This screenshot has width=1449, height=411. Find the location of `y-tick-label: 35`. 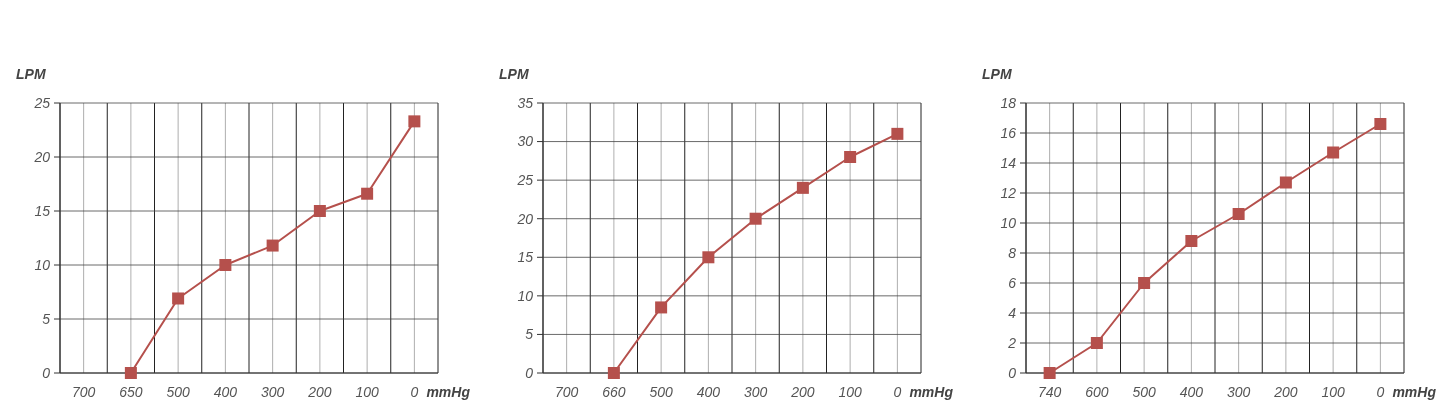

y-tick-label: 35 is located at coordinates (525, 102).